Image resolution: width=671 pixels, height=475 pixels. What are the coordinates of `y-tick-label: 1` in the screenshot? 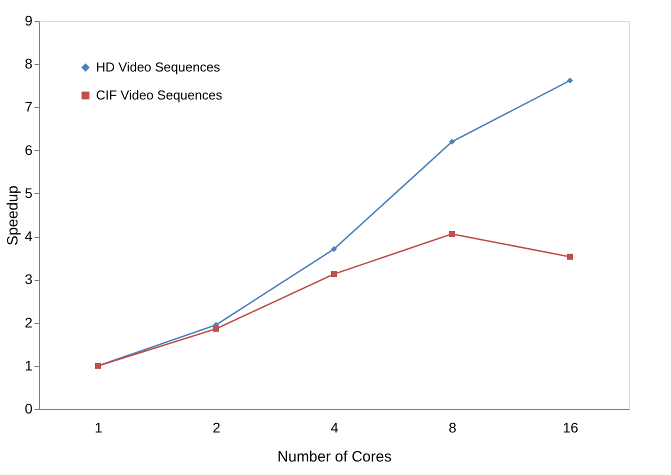 It's located at (28, 365).